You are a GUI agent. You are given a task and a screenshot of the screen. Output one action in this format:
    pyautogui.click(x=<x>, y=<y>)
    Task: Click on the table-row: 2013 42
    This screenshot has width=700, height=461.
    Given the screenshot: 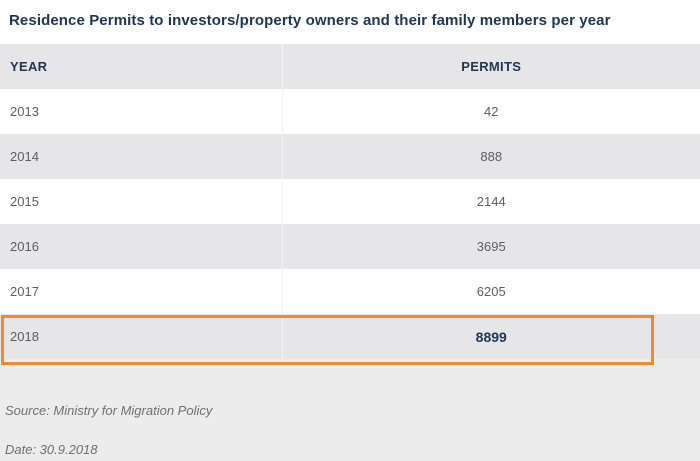 What is the action you would take?
    pyautogui.click(x=350, y=111)
    